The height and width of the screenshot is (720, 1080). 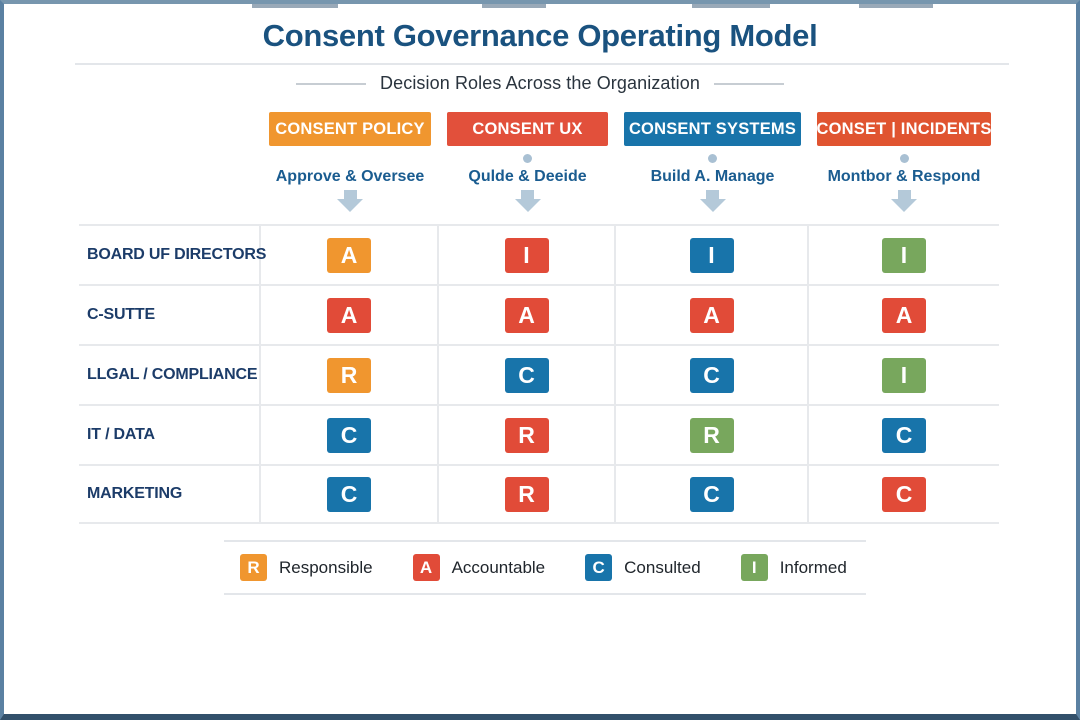 What do you see at coordinates (172, 254) in the screenshot?
I see `row-label-board-of-directors: BOARD UF DIRECTORS` at bounding box center [172, 254].